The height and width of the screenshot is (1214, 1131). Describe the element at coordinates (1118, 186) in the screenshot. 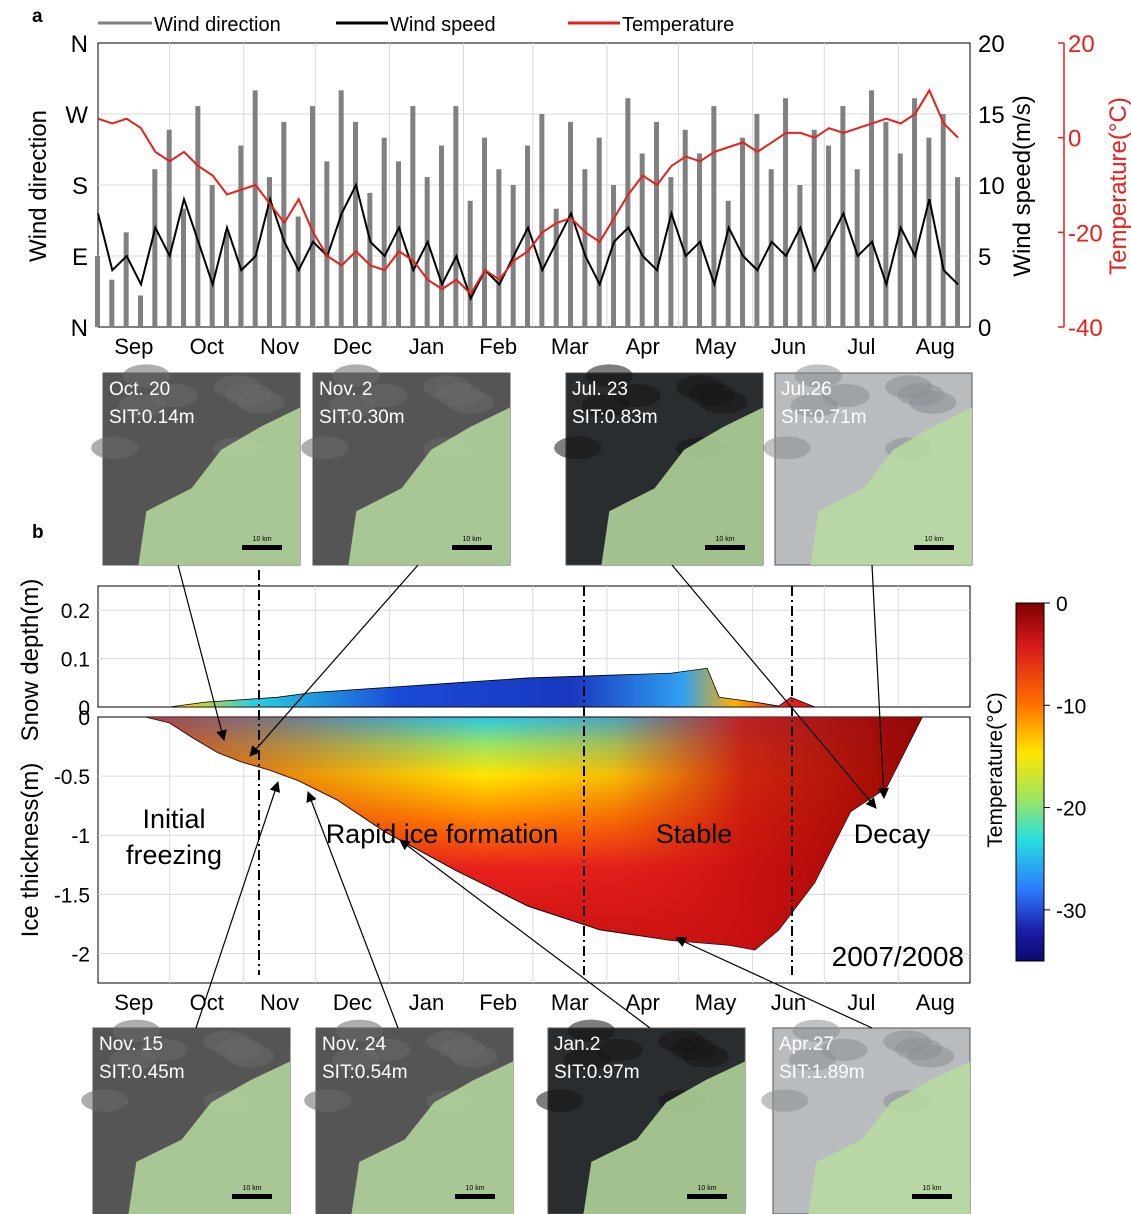

I see `ylabel-temperature: Temperature(°C)` at that location.